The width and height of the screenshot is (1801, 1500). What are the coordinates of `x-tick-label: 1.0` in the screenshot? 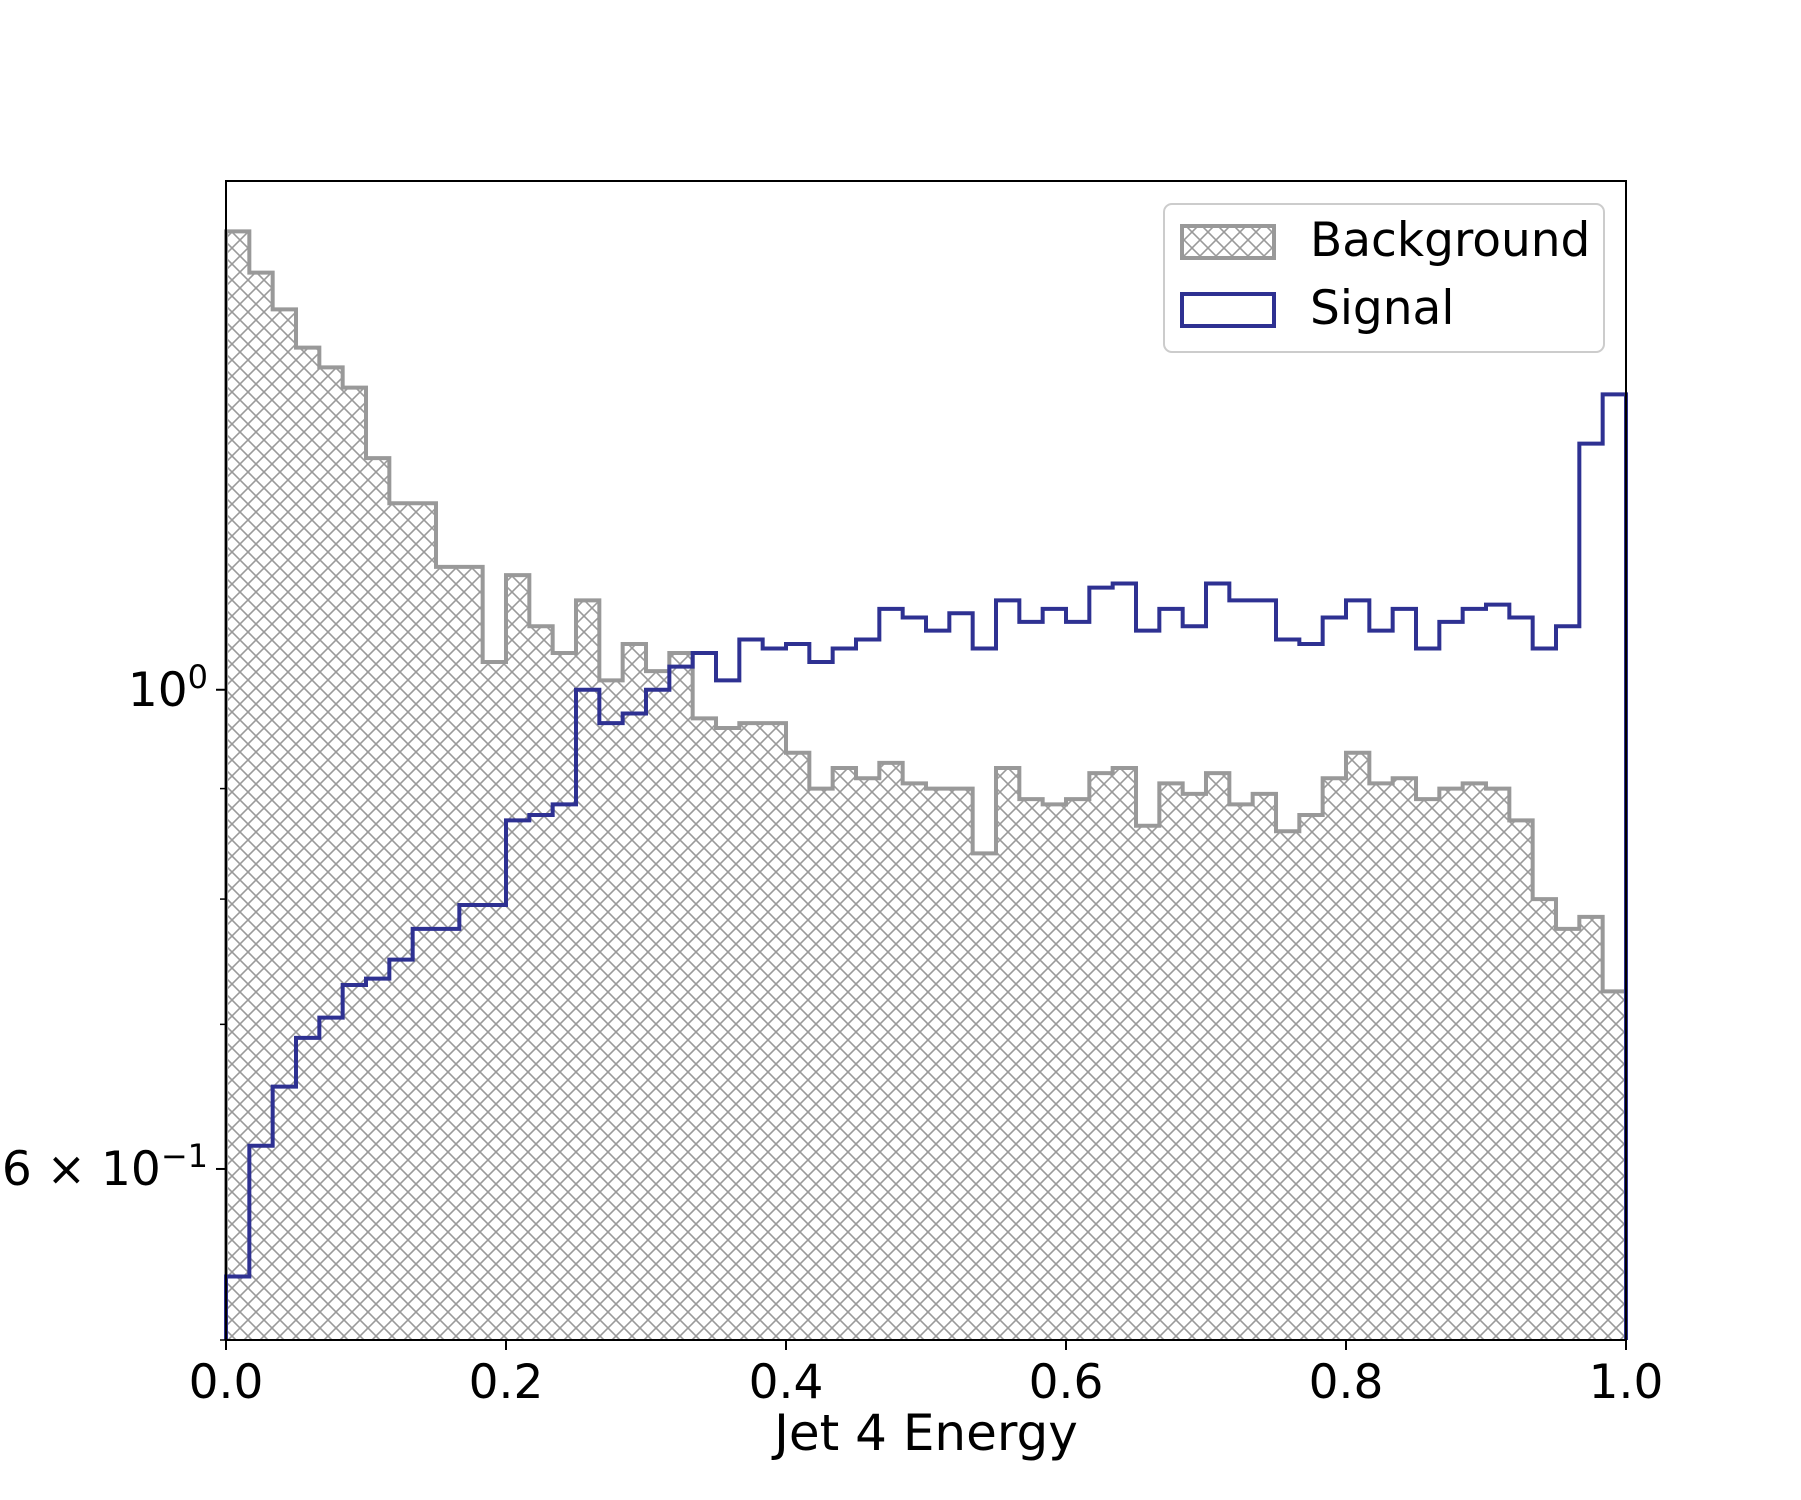 It's located at (1626, 1382).